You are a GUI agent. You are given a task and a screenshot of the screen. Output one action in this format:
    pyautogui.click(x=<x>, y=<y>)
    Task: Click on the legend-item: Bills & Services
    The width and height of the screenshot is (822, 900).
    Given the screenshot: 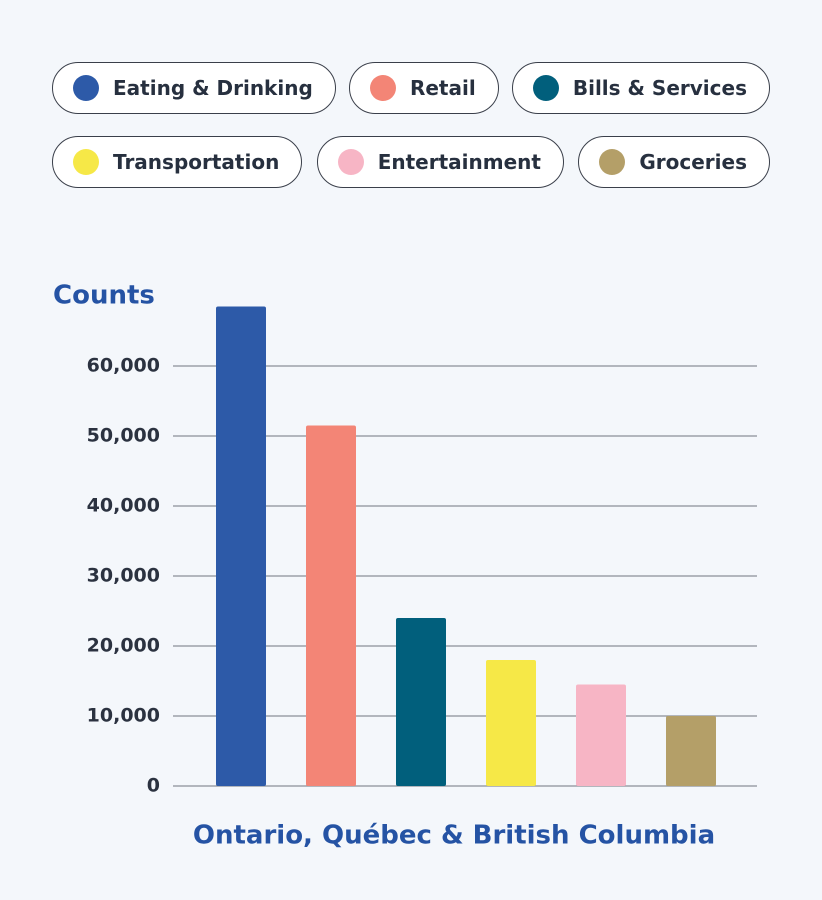 What is the action you would take?
    pyautogui.click(x=640, y=88)
    